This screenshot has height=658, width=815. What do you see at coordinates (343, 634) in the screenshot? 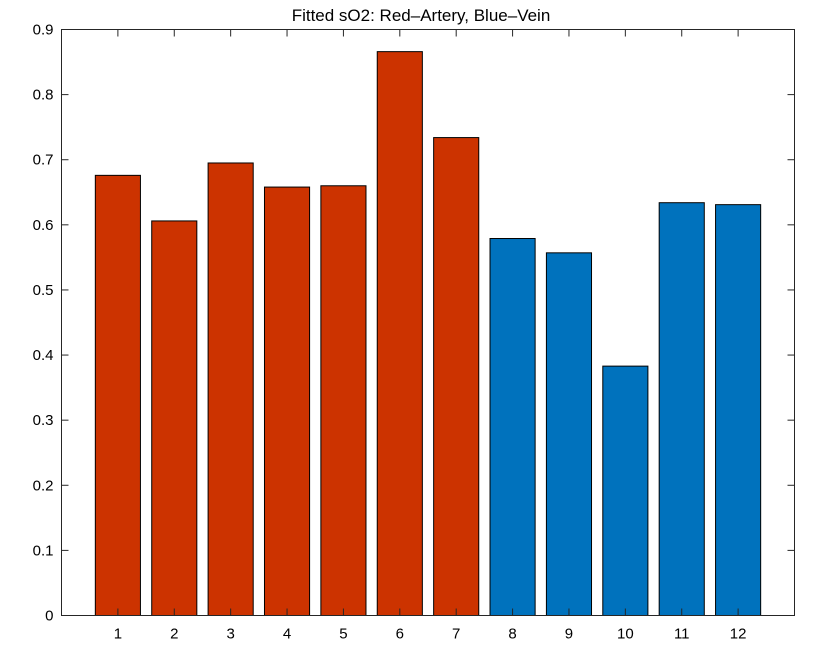
I see `x-tick-label: 5` at bounding box center [343, 634].